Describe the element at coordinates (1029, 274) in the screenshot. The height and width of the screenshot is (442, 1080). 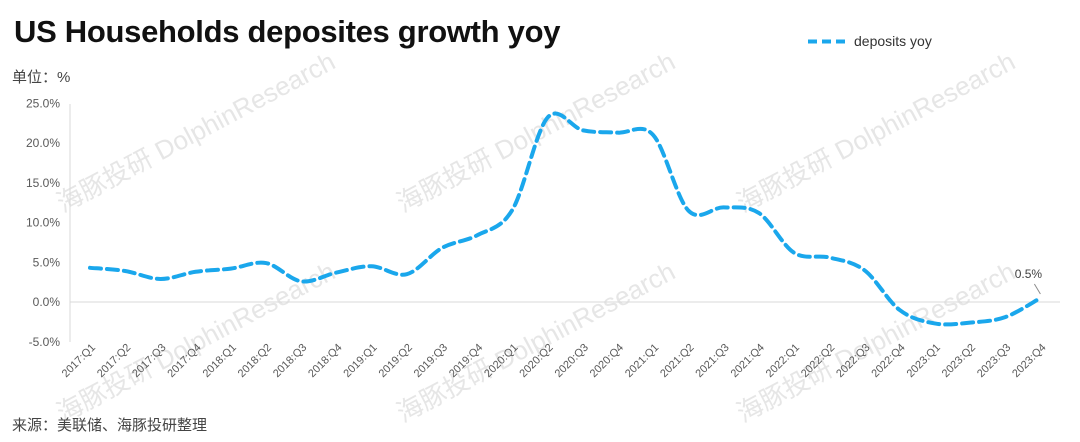
I see `annotation-label: 0.5%` at that location.